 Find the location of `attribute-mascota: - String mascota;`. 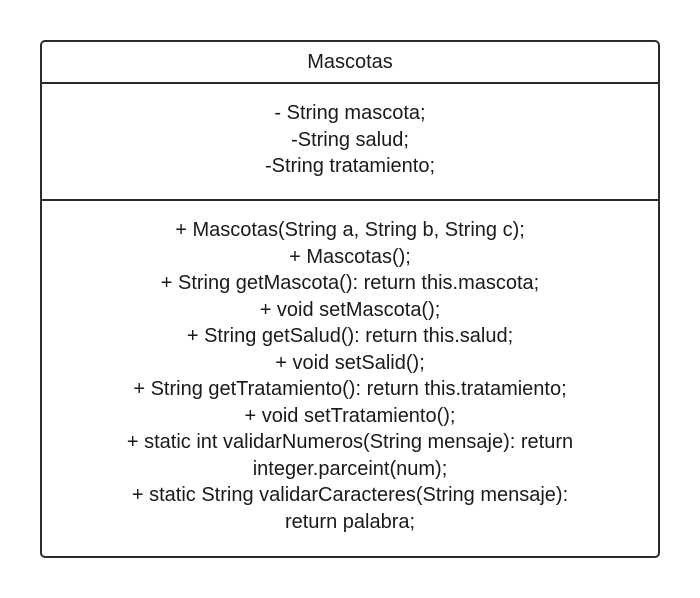

attribute-mascota: - String mascota; is located at coordinates (350, 113).